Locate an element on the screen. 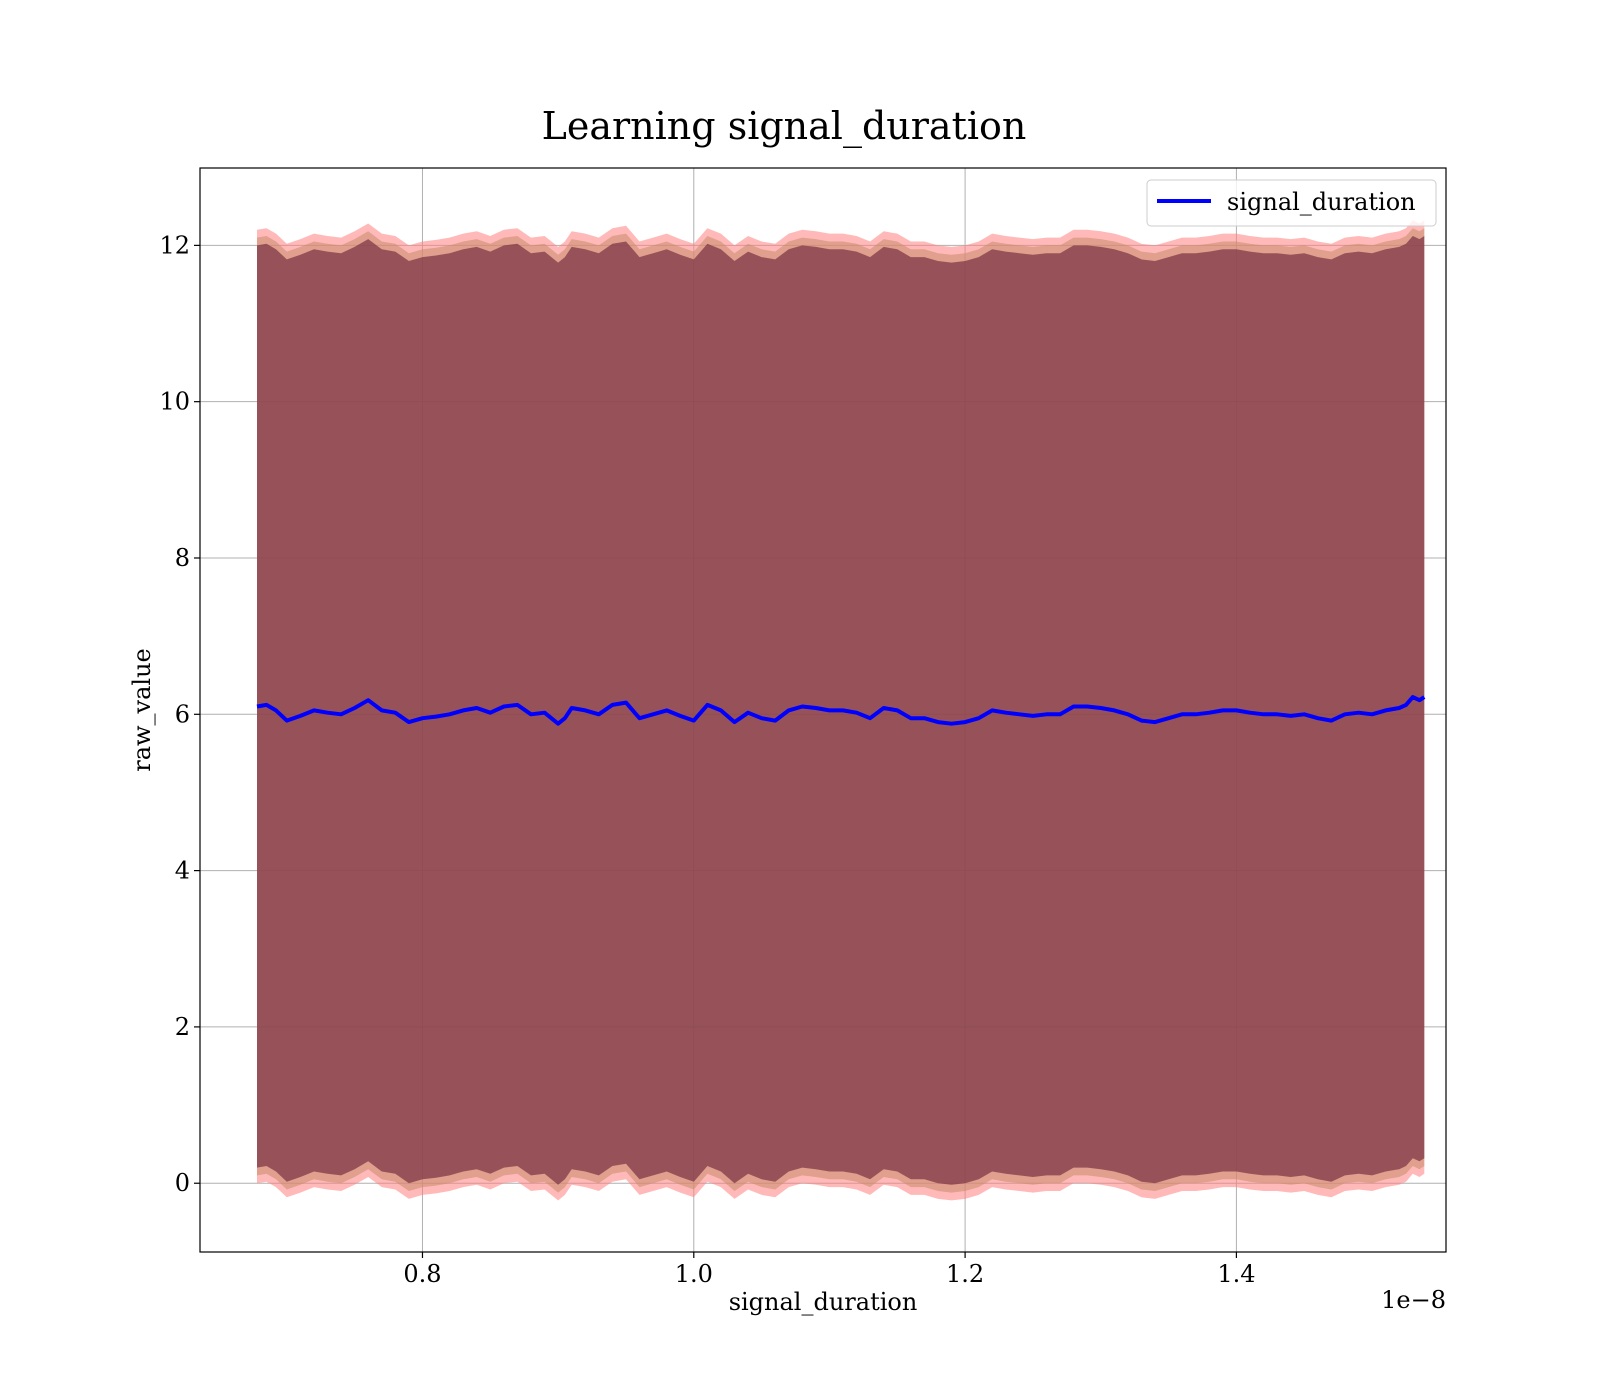 The width and height of the screenshot is (1600, 1400). x-tick-label: 1.4 is located at coordinates (1236, 1274).